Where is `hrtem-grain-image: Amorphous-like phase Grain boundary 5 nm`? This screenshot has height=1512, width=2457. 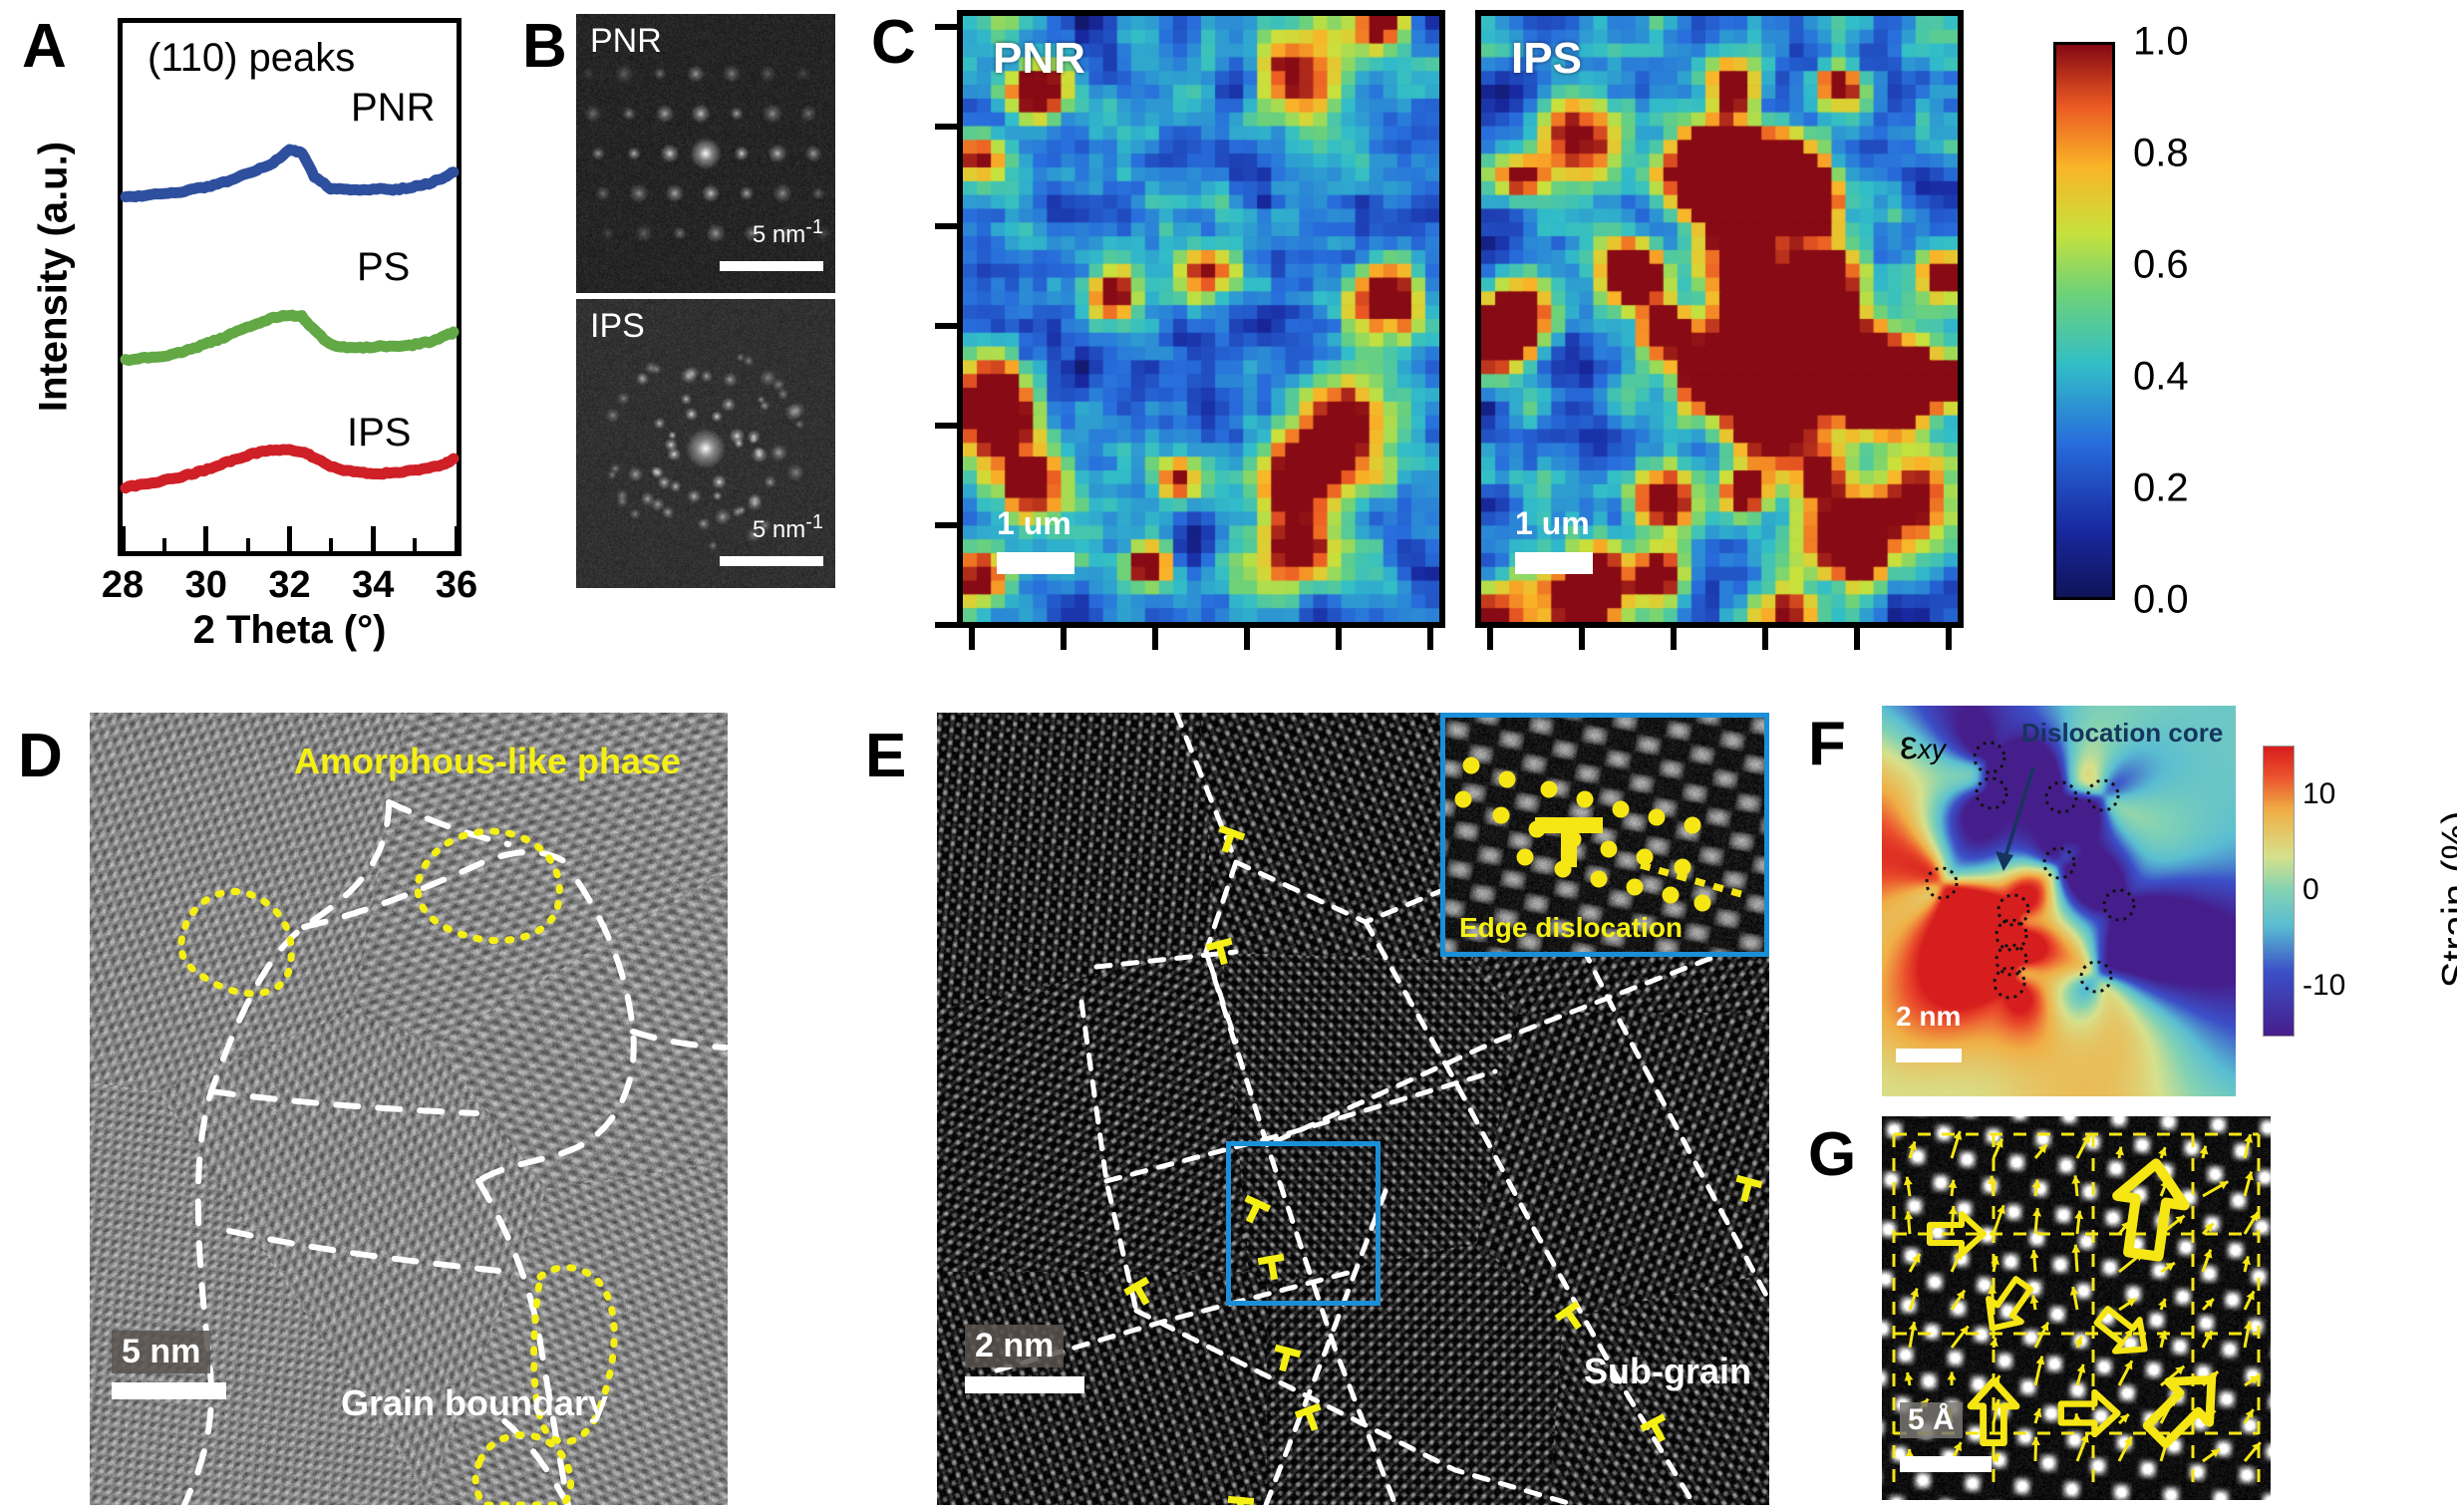
hrtem-grain-image: Amorphous-like phase Grain boundary 5 nm is located at coordinates (409, 1109).